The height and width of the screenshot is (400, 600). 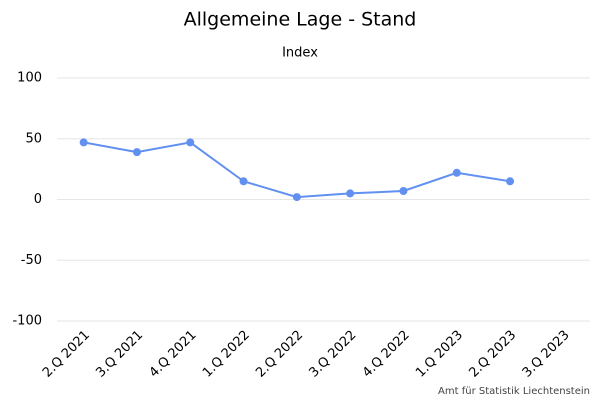 I want to click on x-tick-label: 4.Q 2021, so click(x=173, y=354).